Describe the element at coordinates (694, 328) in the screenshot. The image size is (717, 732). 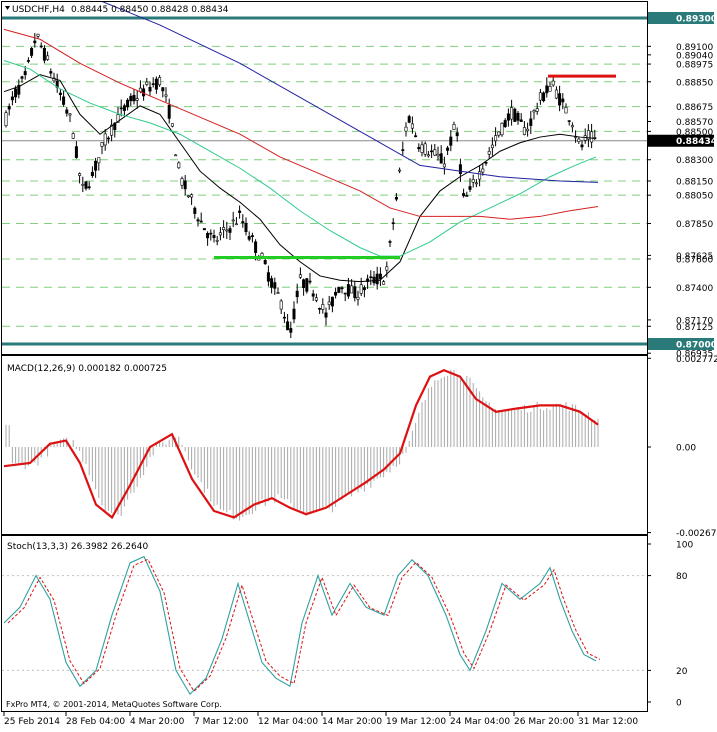
I see `price-tick-label: 0.87125` at that location.